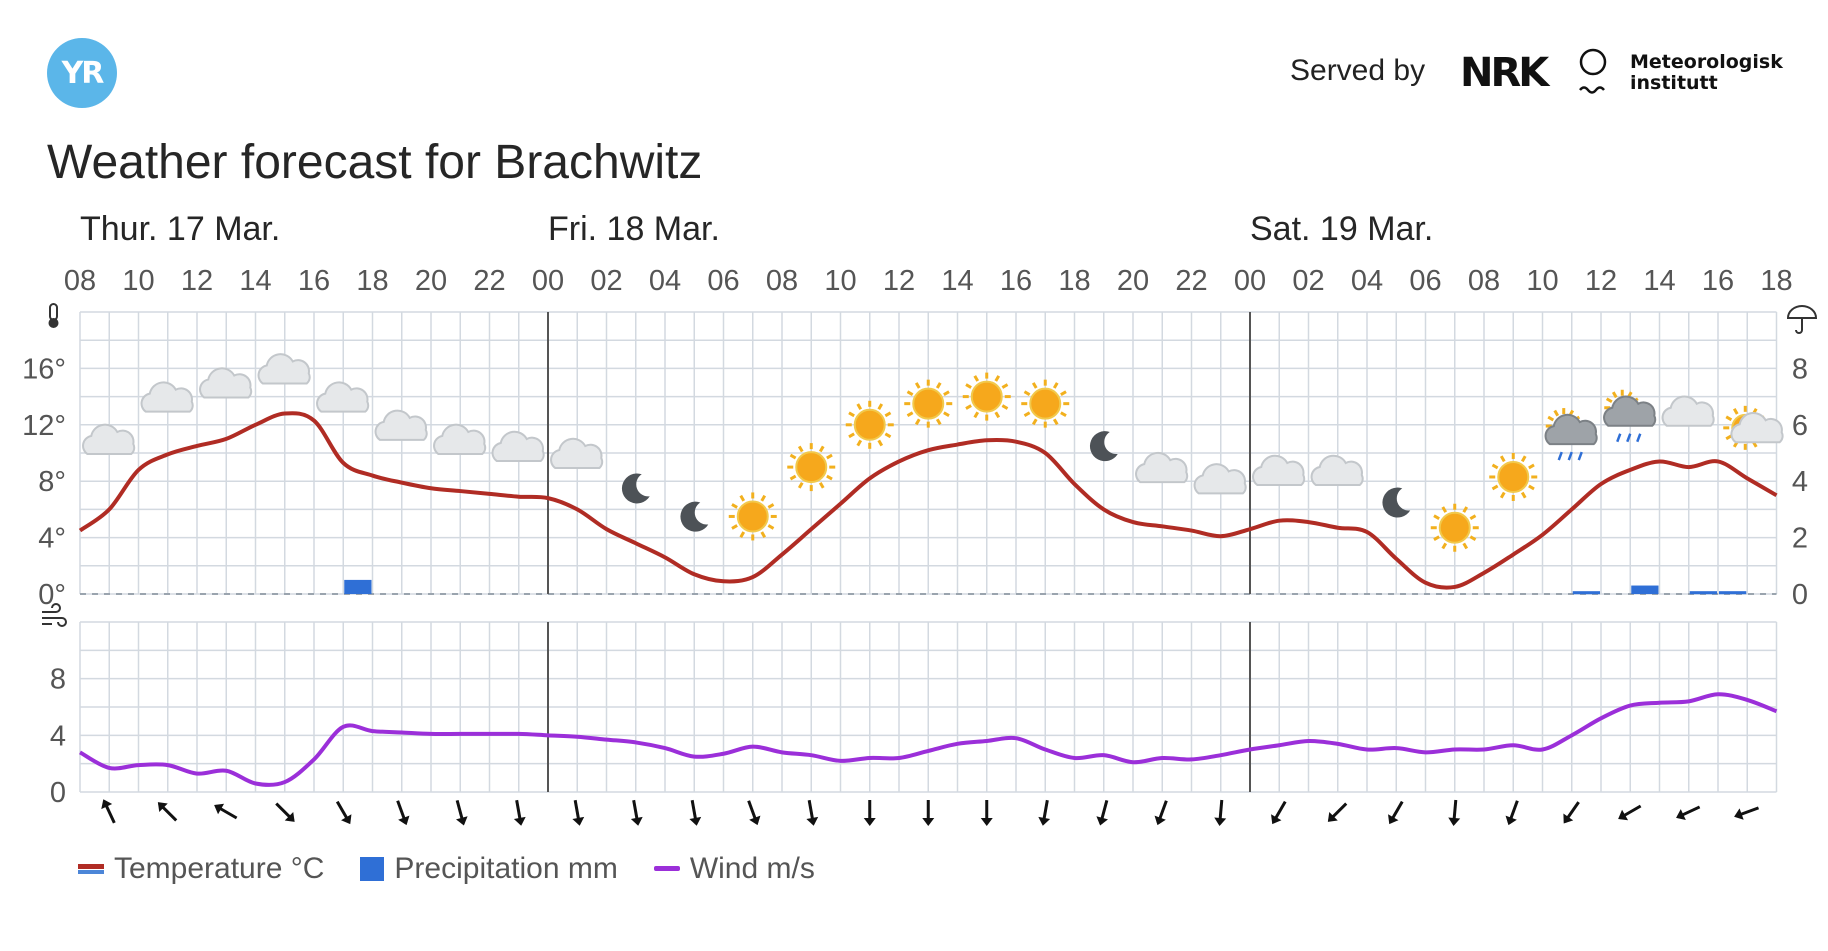  Describe the element at coordinates (53, 312) in the screenshot. I see `thermometer-icon` at that location.